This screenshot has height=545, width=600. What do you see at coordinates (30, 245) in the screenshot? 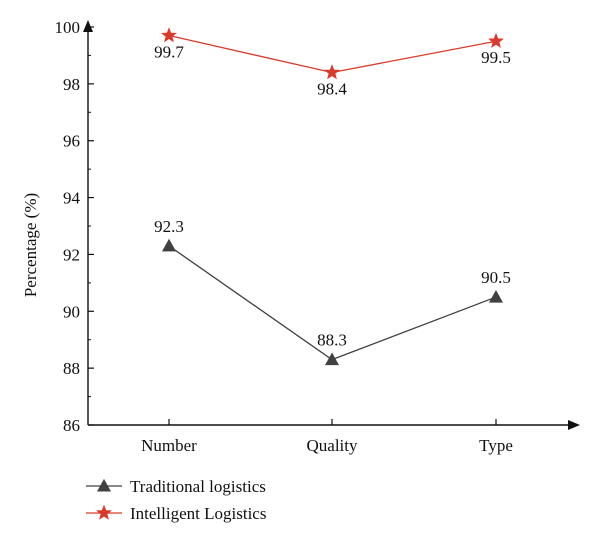
I see `y-axis-title: Percentage (%)` at bounding box center [30, 245].